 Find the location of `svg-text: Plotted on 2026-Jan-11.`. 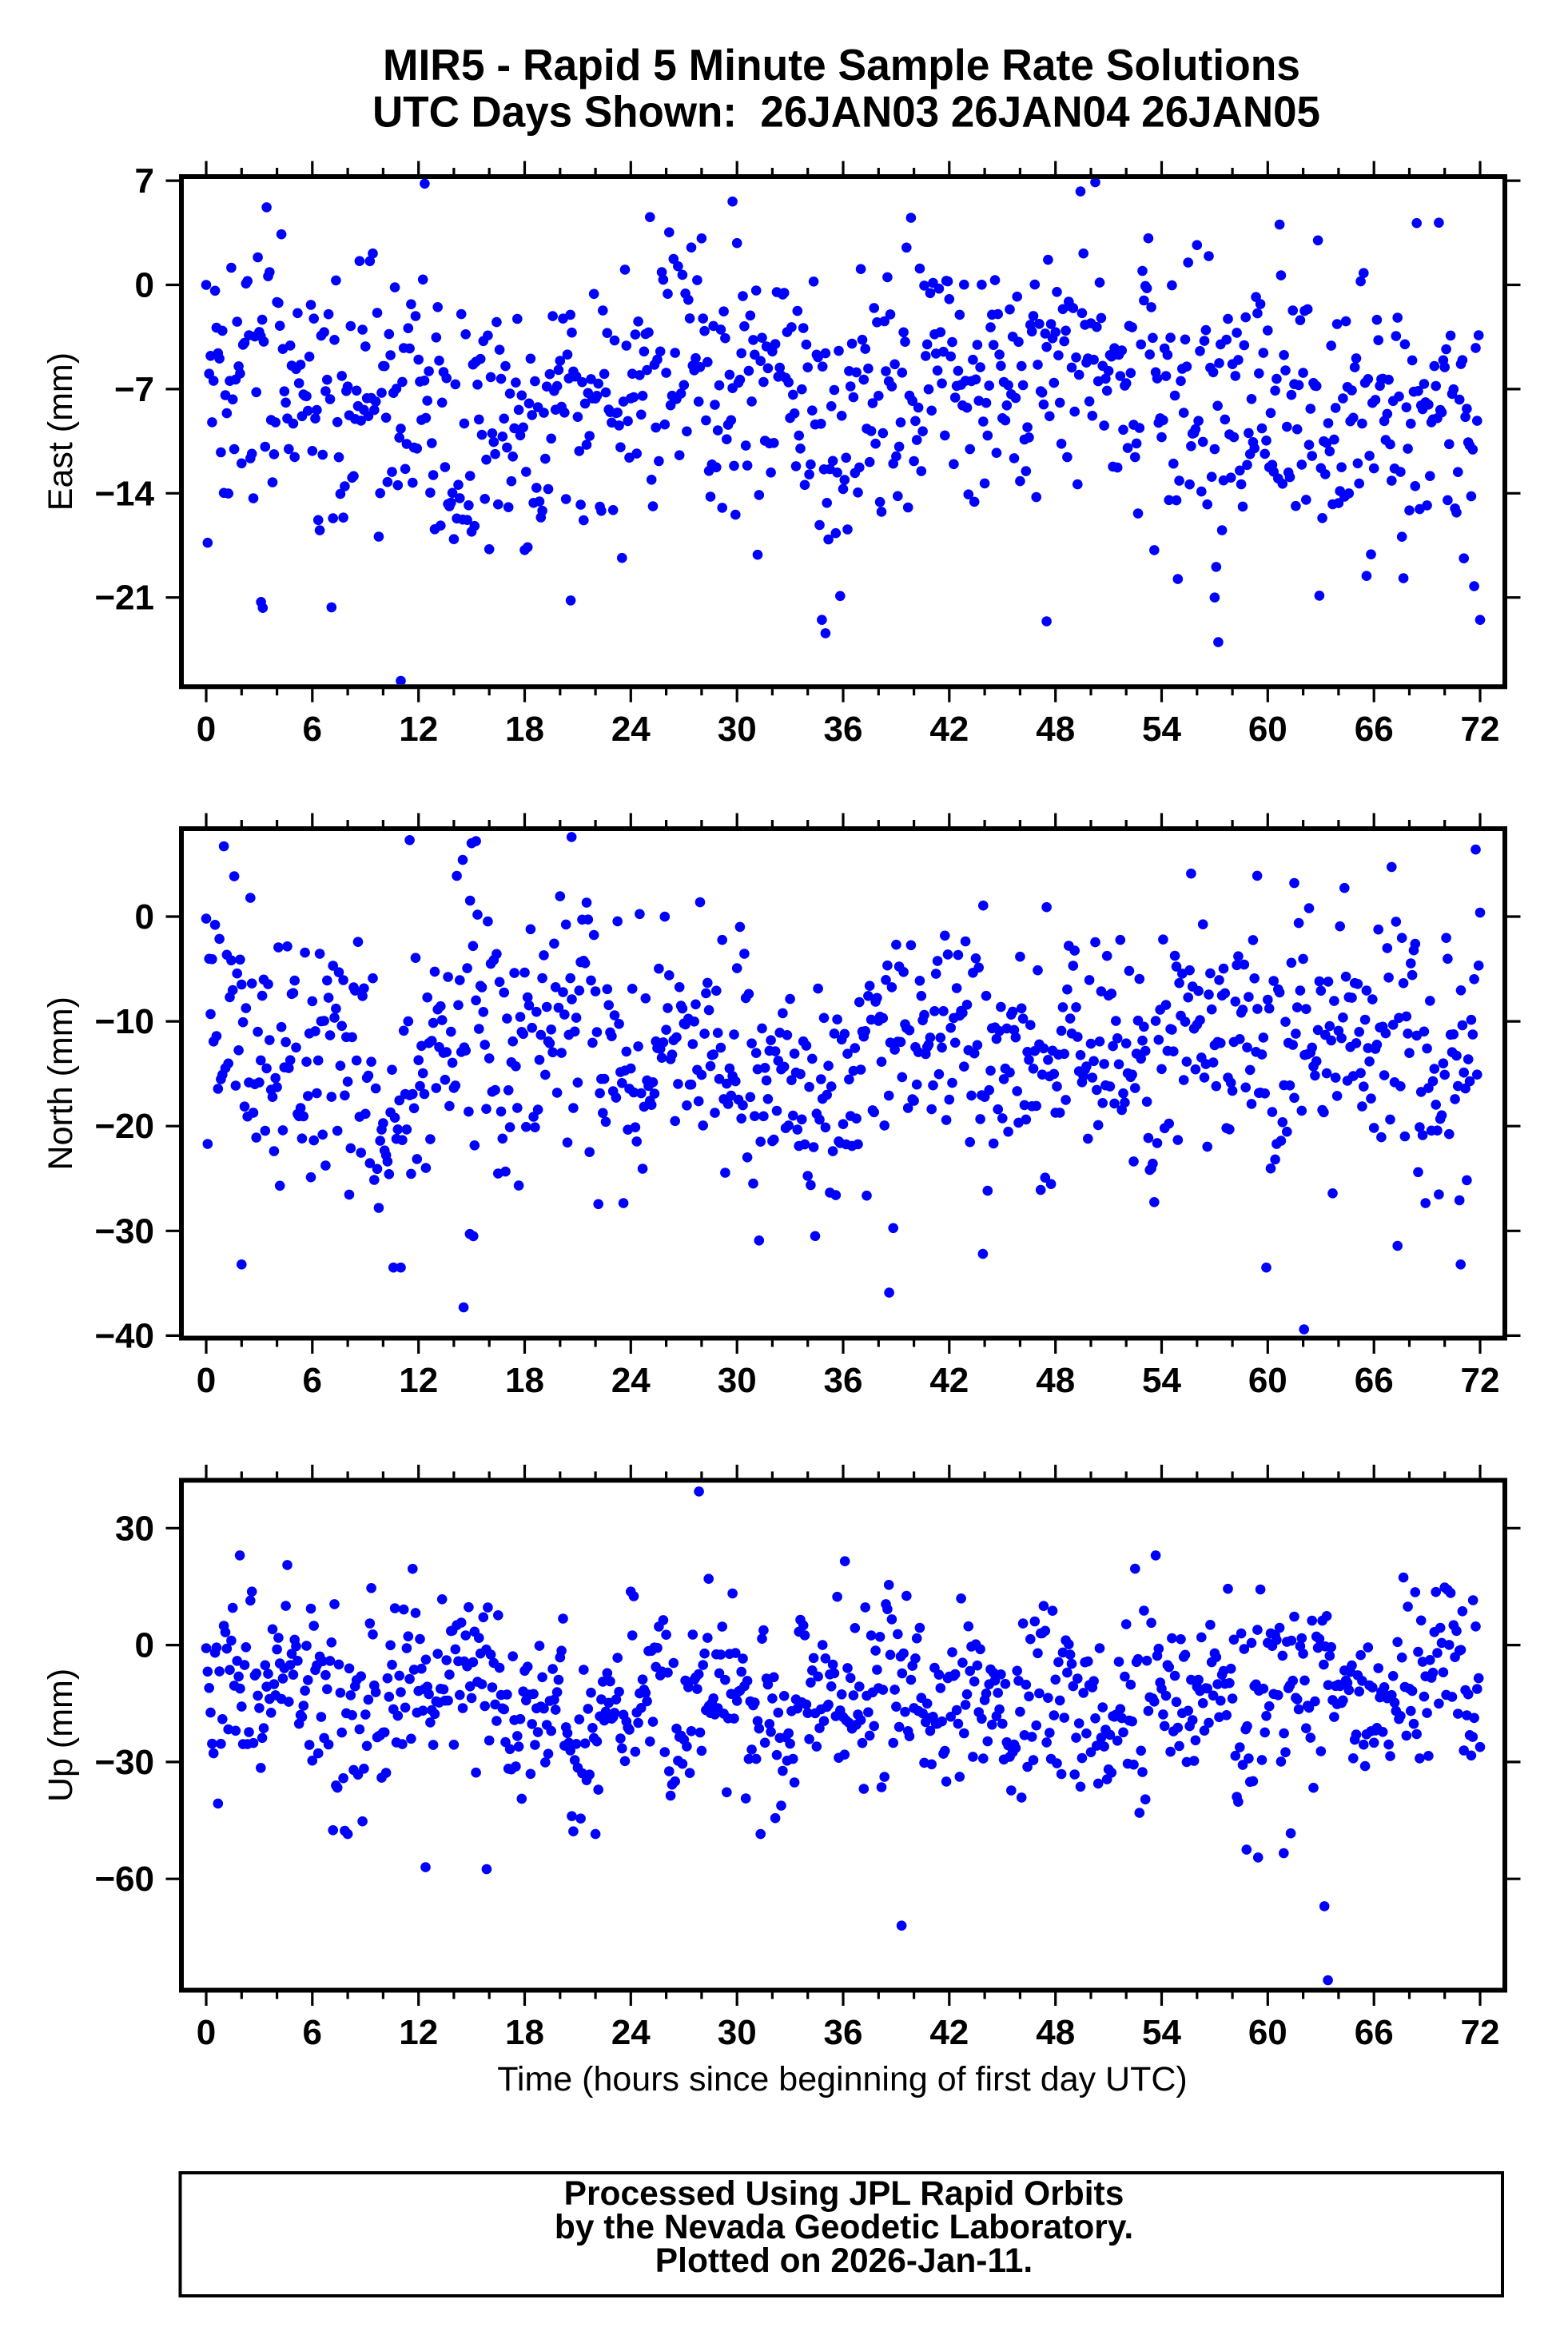

svg-text: Plotted on 2026-Jan-11. is located at coordinates (844, 2261).